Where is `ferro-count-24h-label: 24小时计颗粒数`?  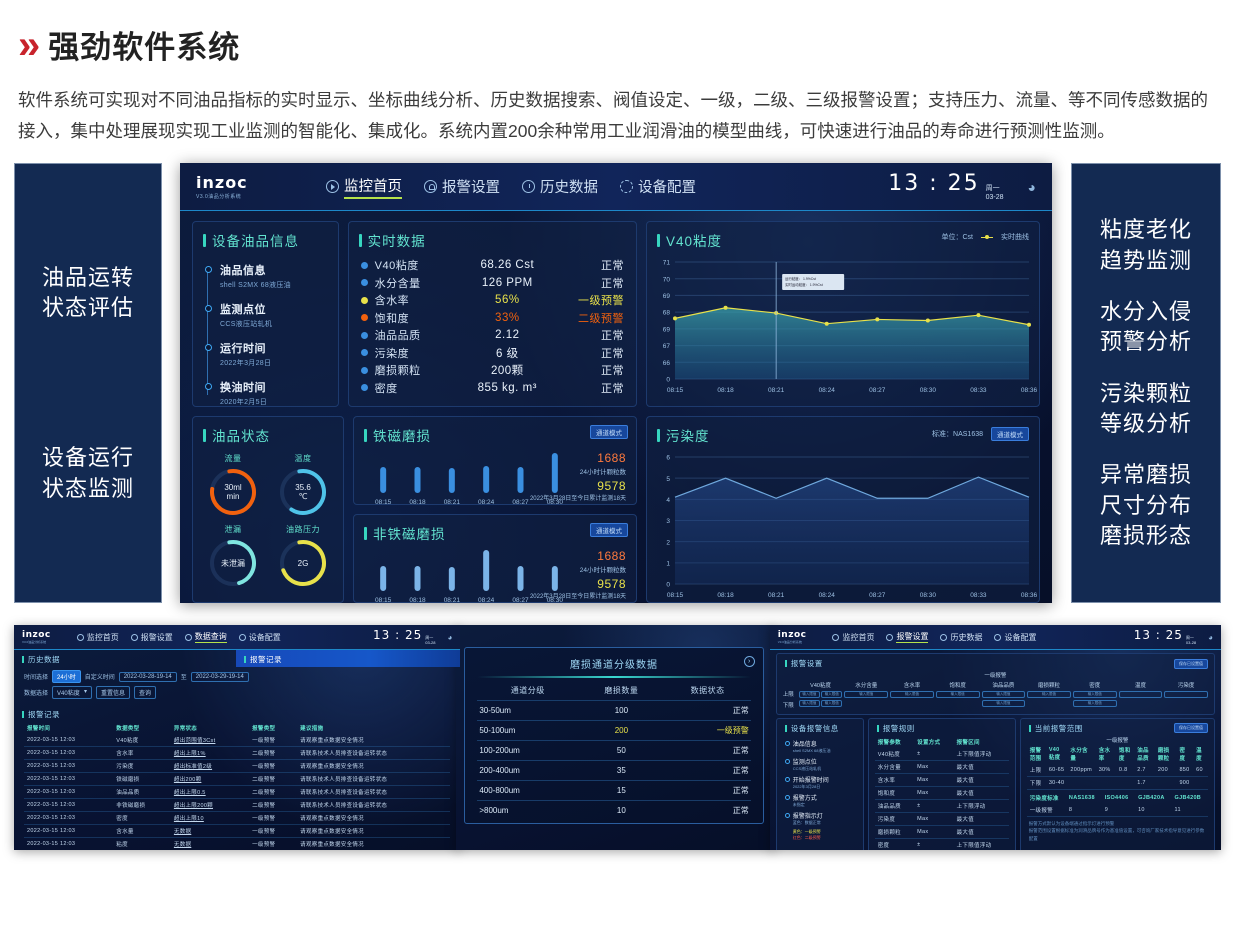 ferro-count-24h-label: 24小时计颗粒数 is located at coordinates (602, 473).